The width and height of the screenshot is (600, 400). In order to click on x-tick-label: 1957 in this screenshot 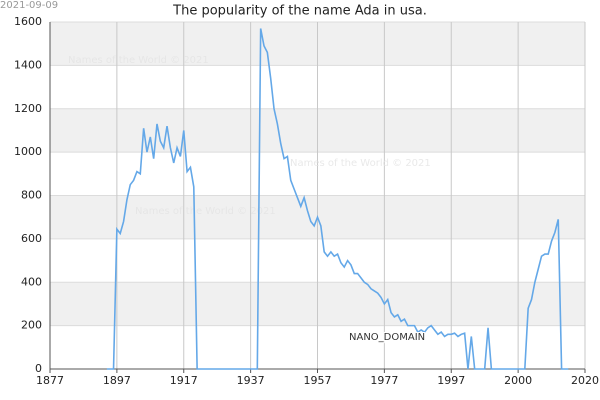, I will do `click(318, 380)`.